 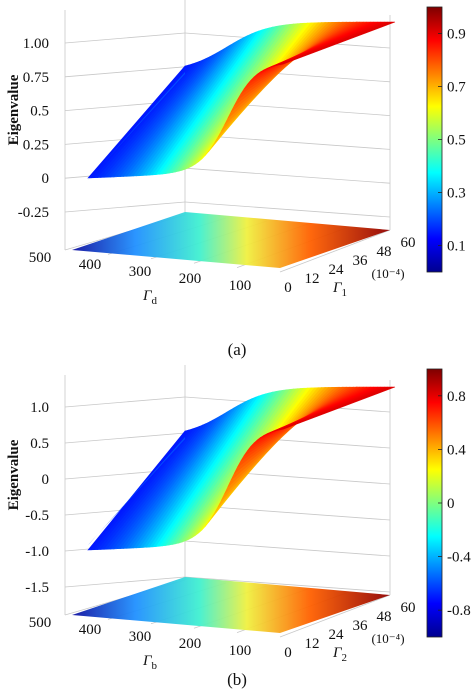 I want to click on colorbar-tick-label: 0, so click(x=451, y=504).